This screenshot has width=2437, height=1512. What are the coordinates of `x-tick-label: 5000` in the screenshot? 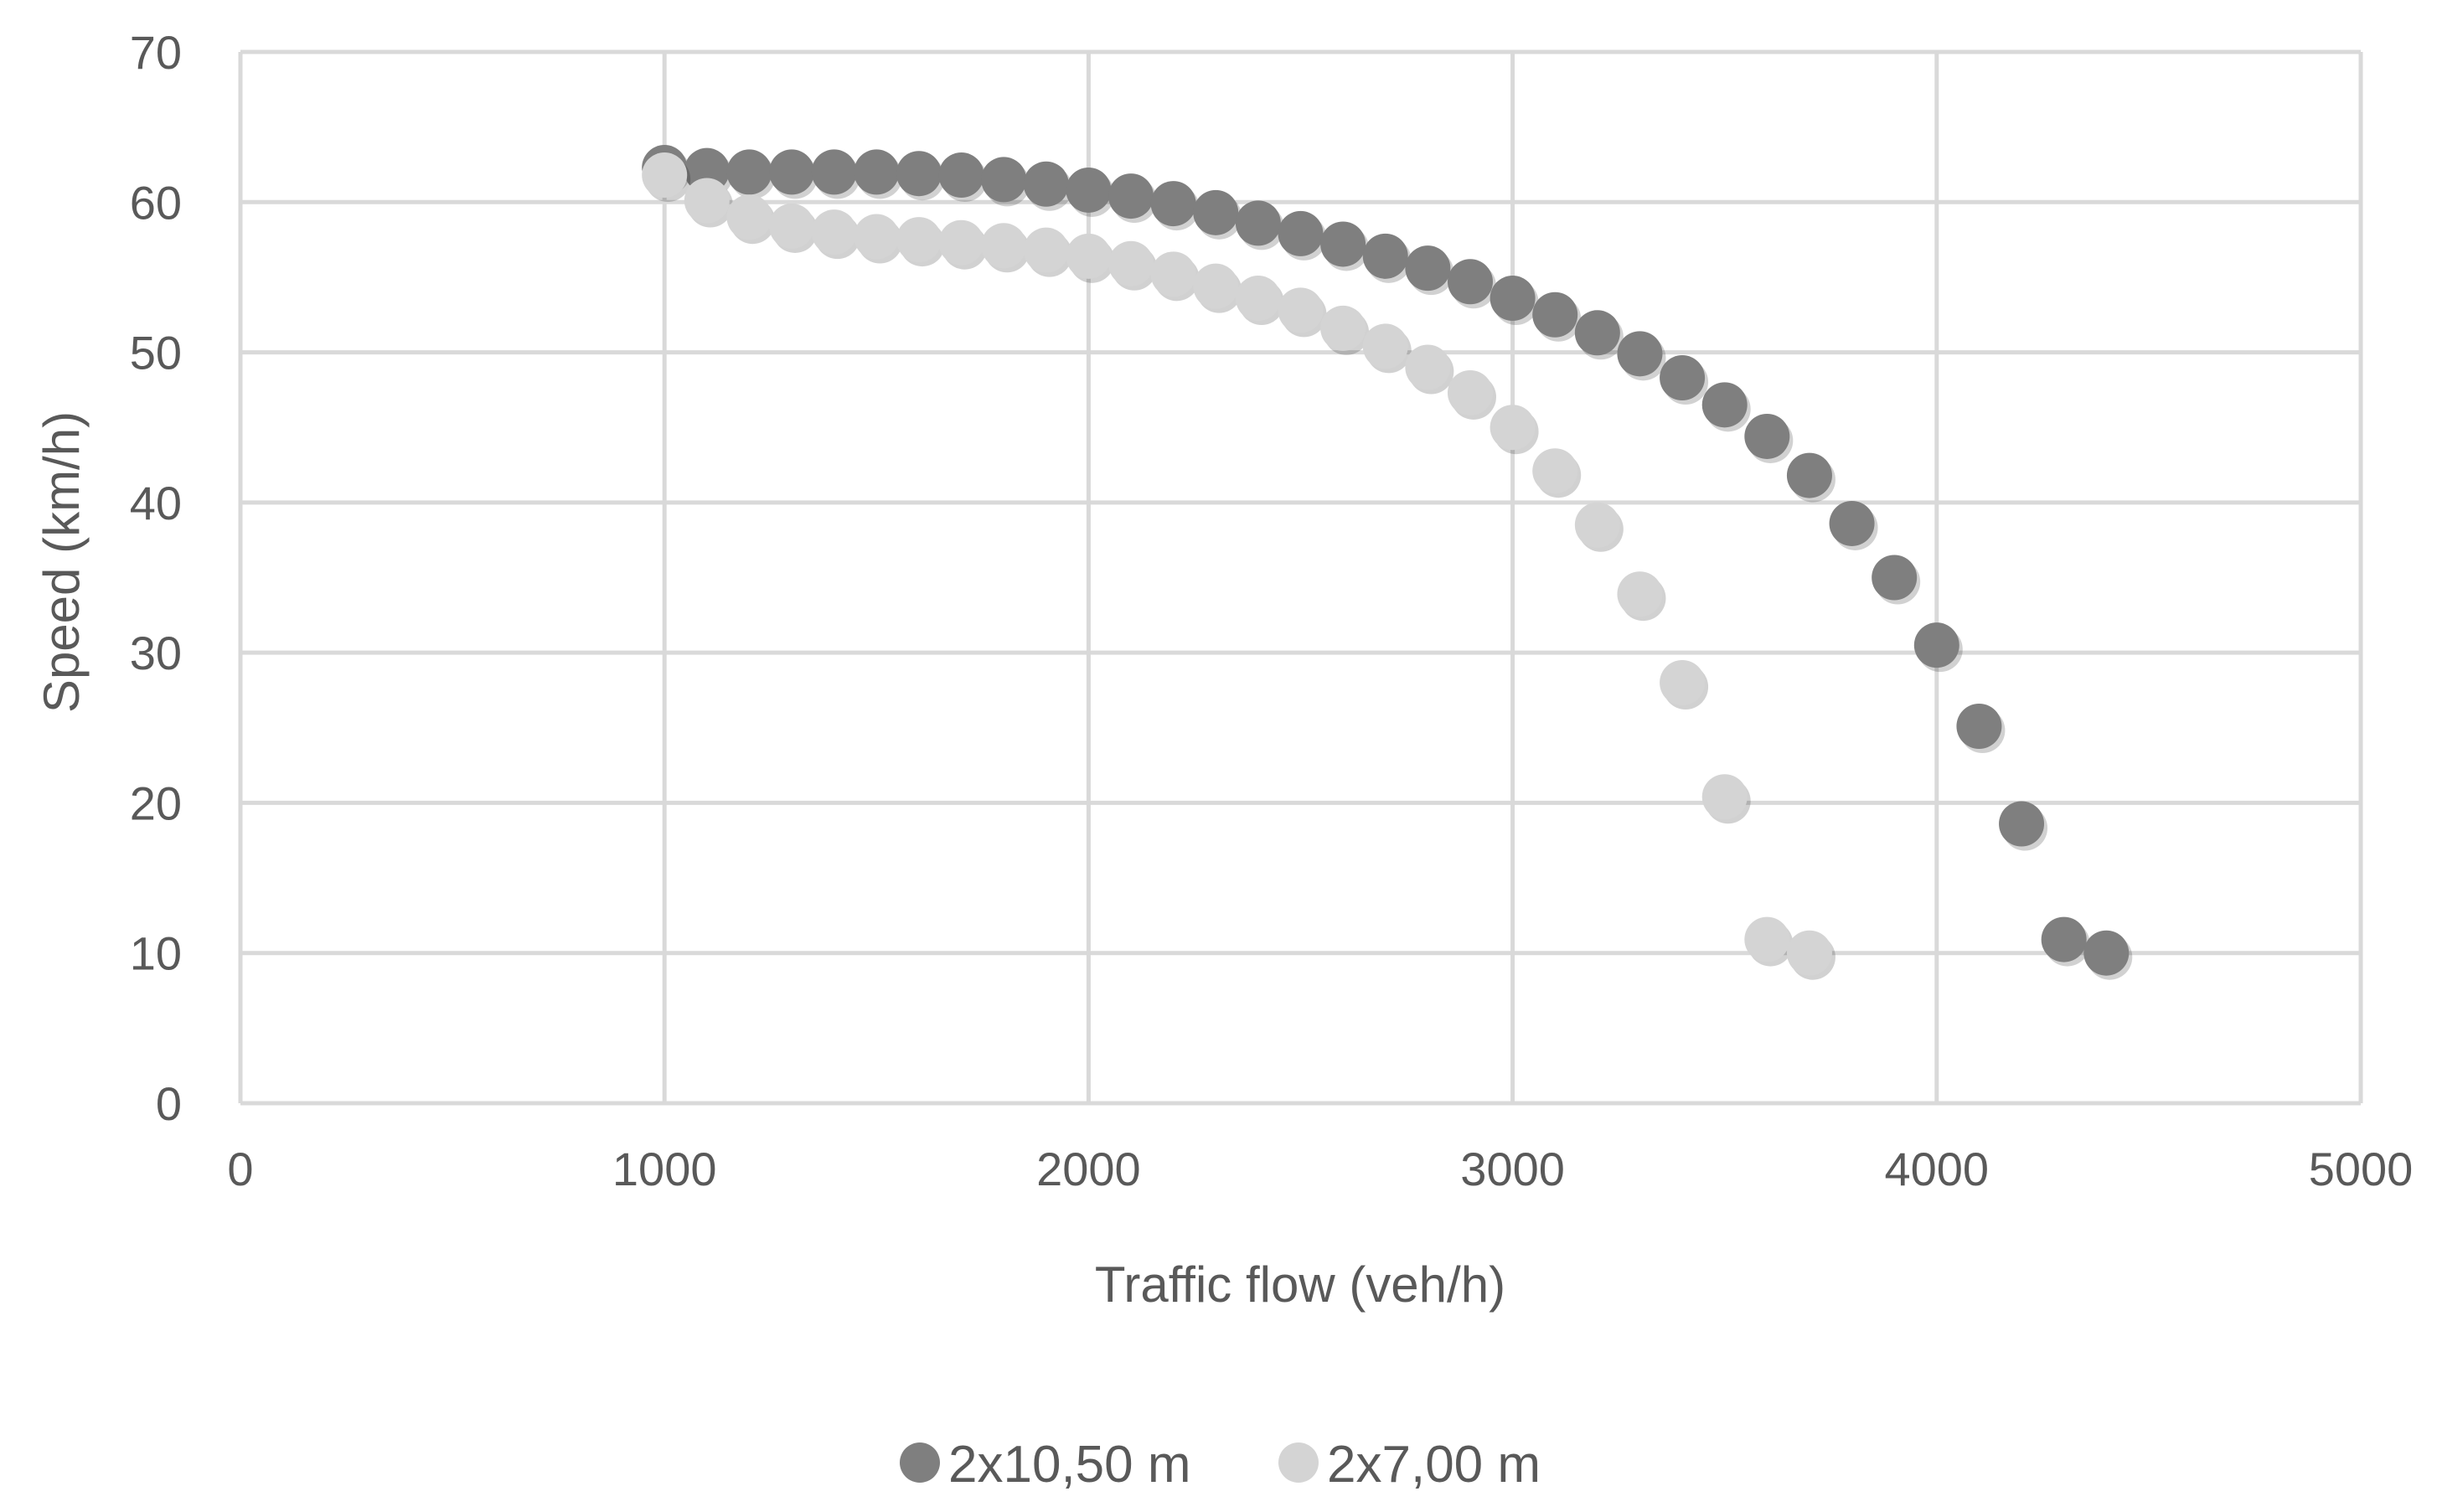 It's located at (2361, 1169).